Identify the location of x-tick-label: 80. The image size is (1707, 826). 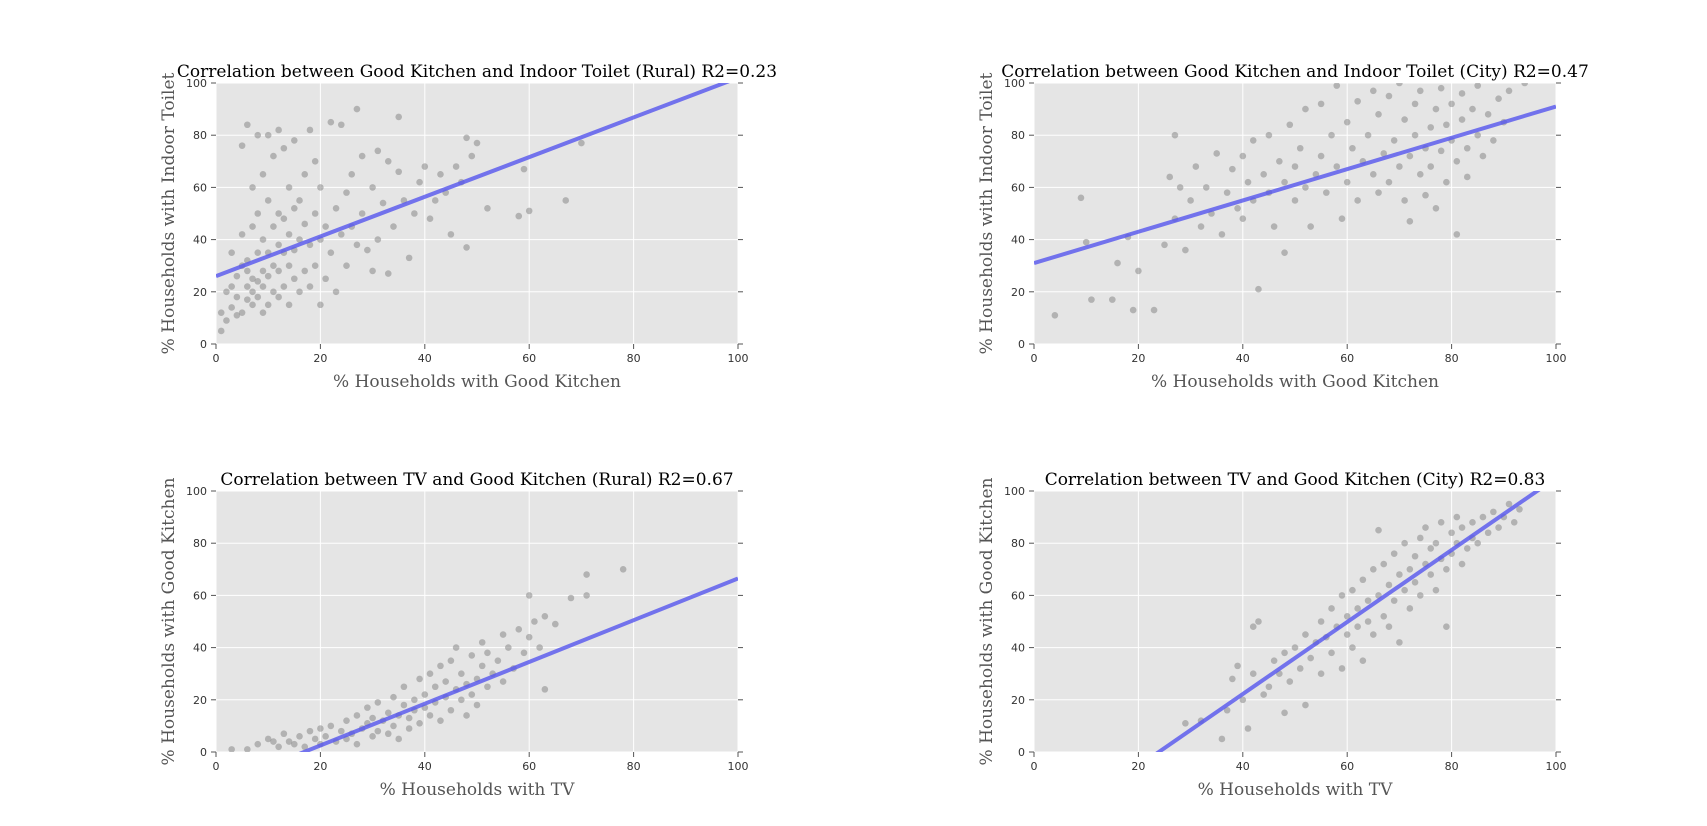
(1452, 358).